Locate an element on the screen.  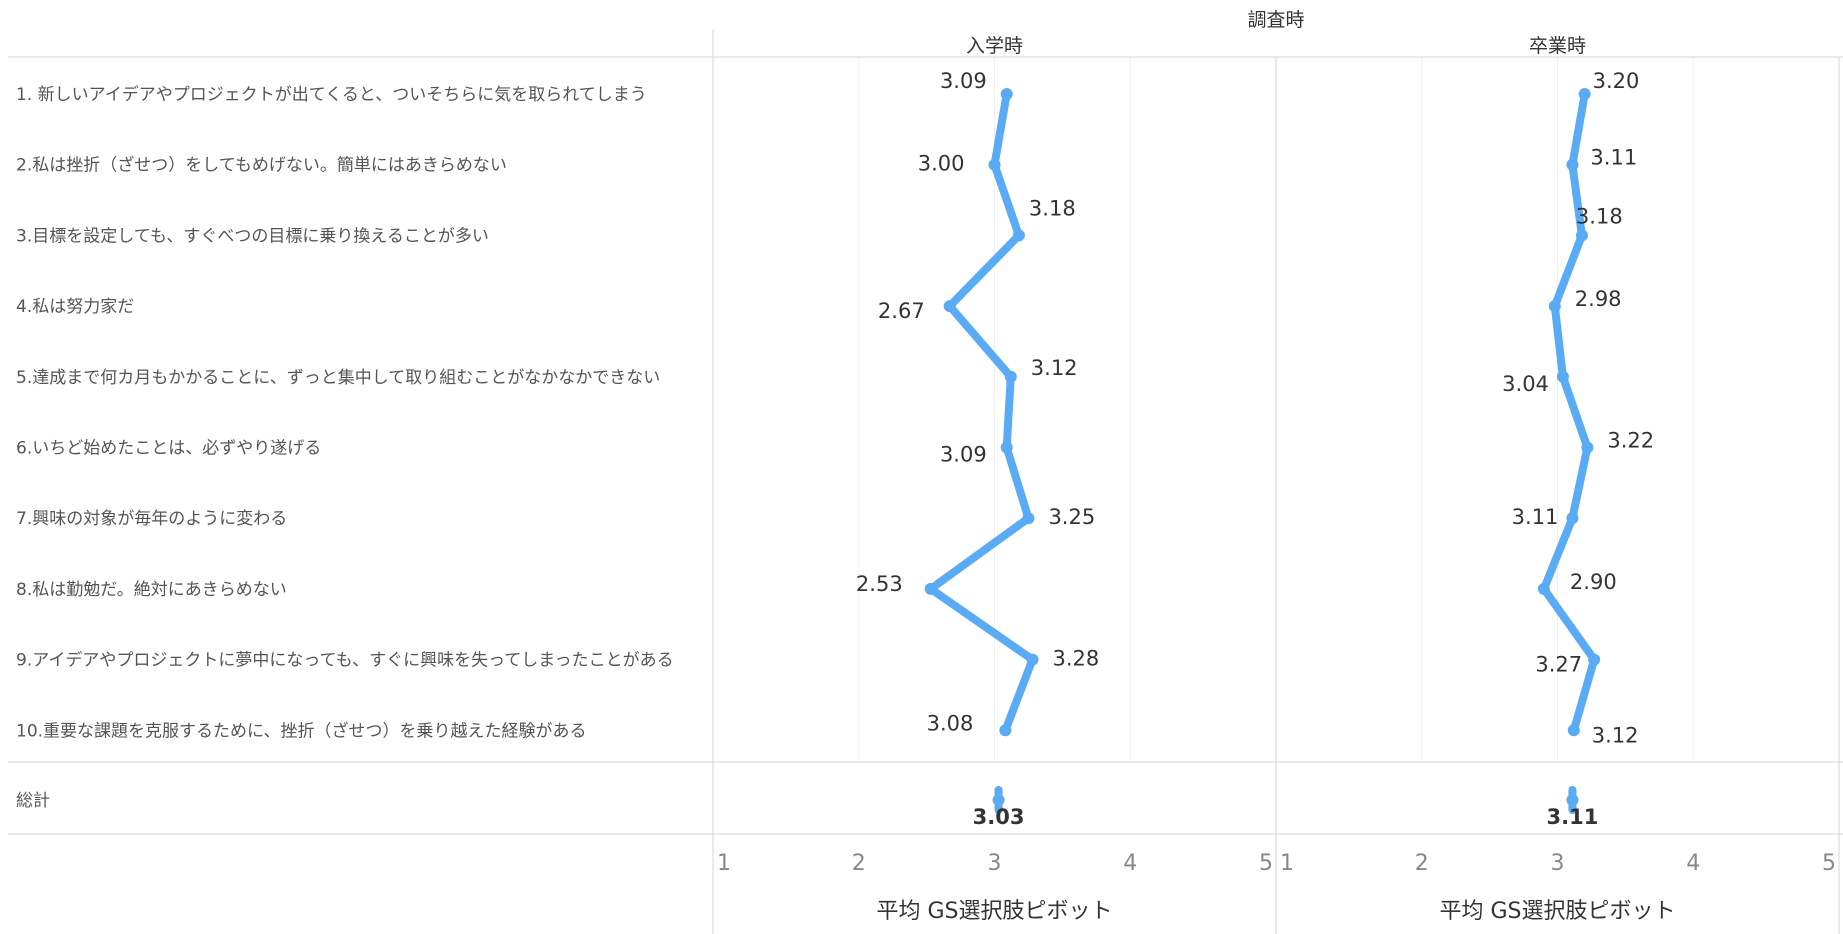
data-label: 3.20 is located at coordinates (1616, 81).